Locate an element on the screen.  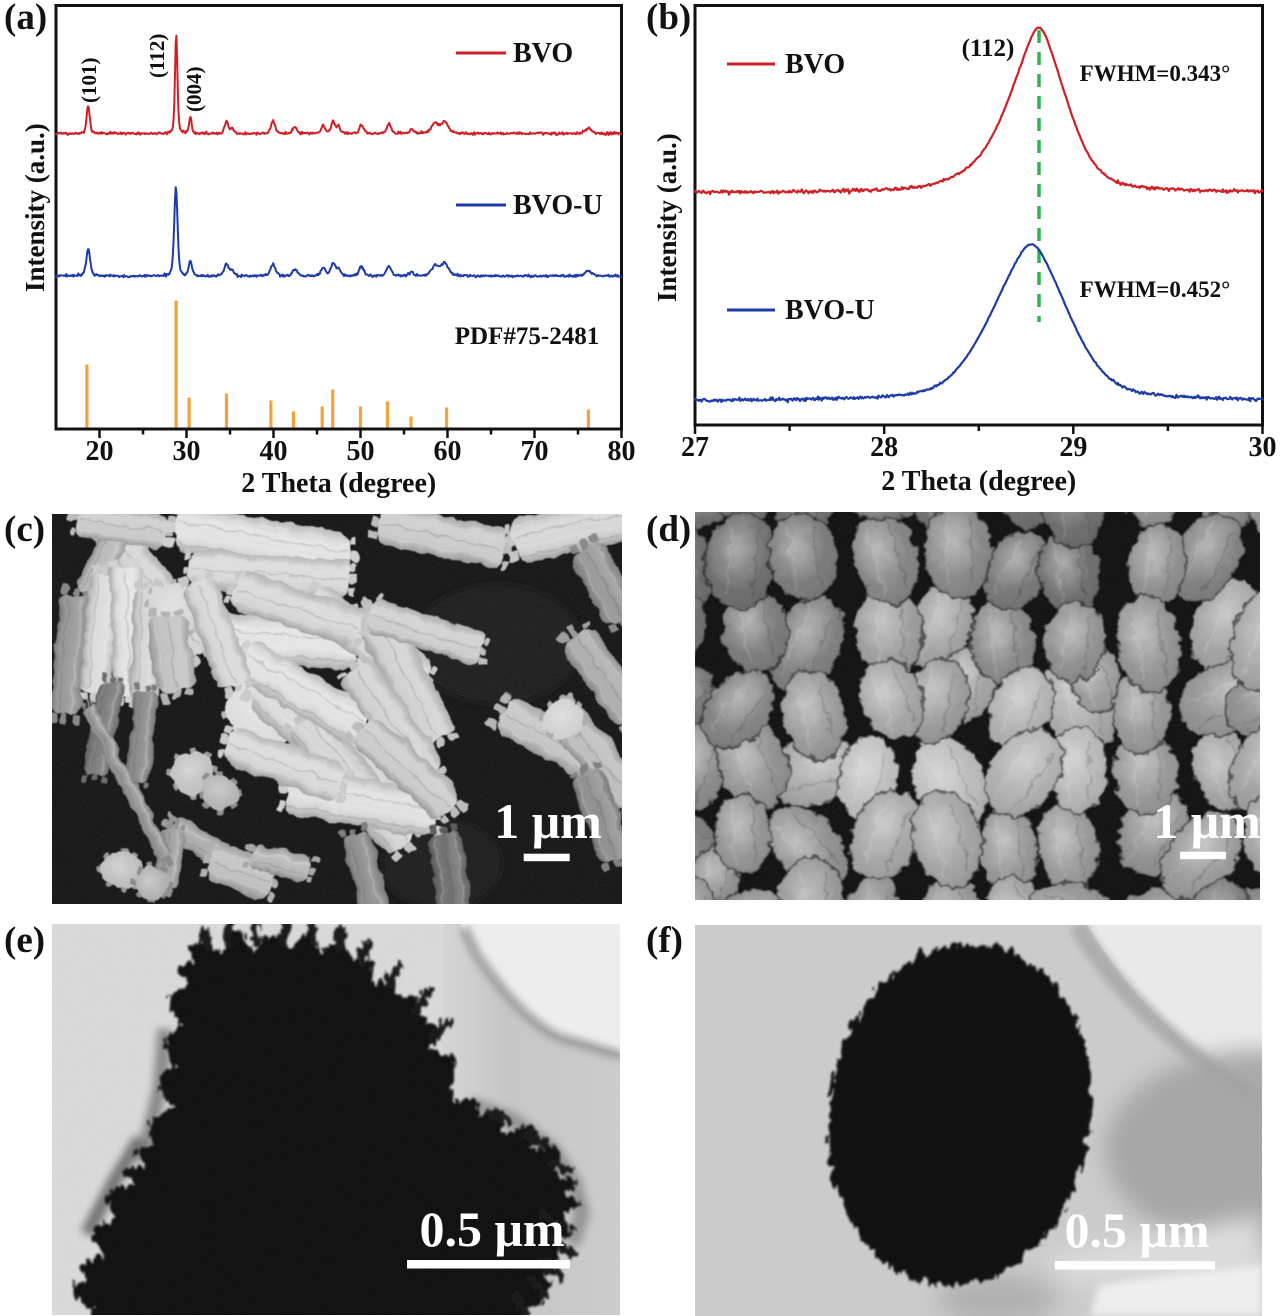
svg-text: 80 is located at coordinates (622, 451).